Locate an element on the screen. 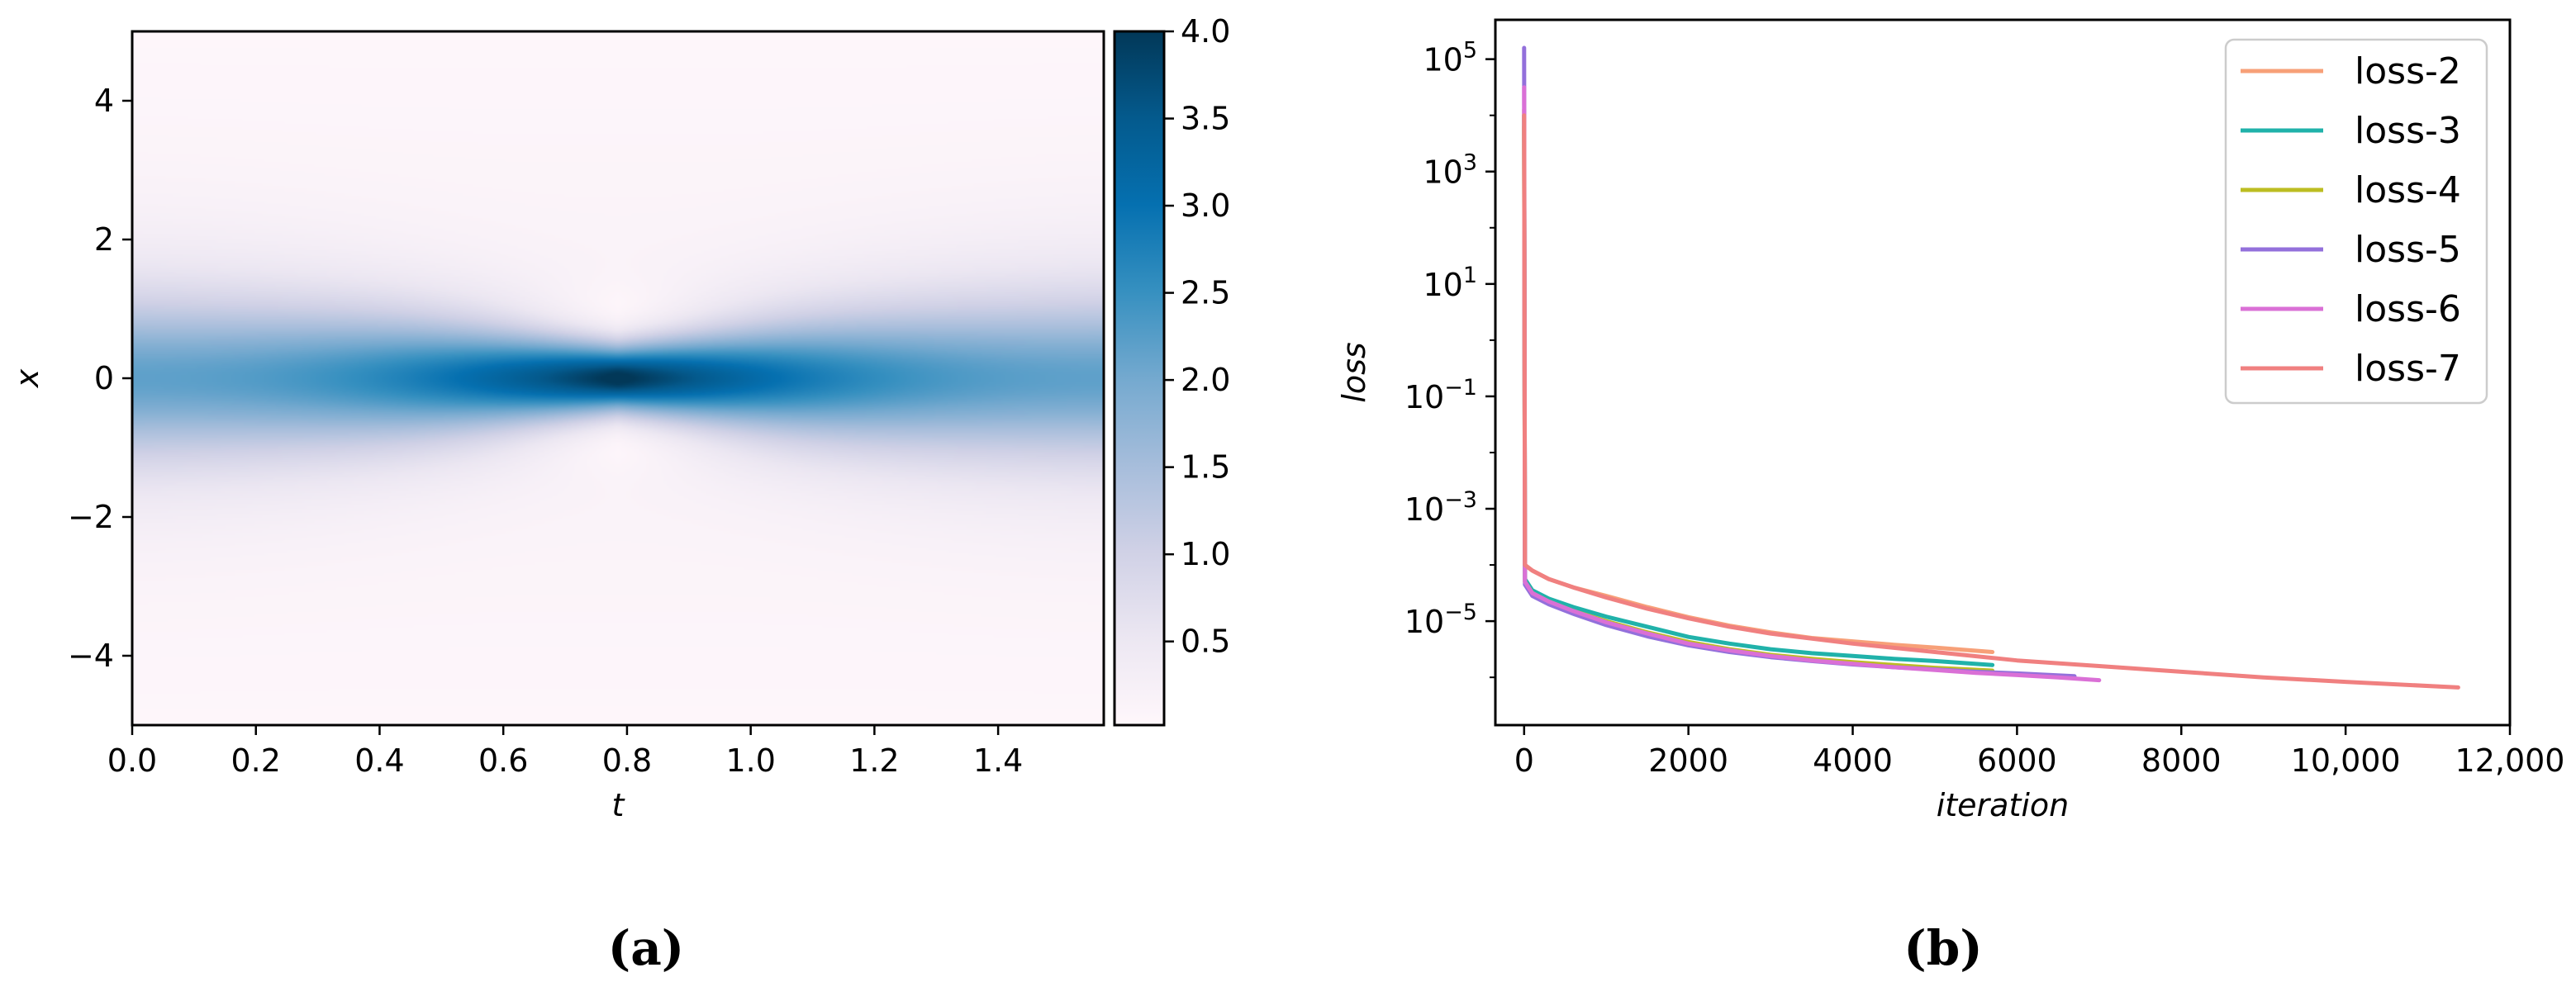 The width and height of the screenshot is (2576, 996). colorbar is located at coordinates (1139, 378).